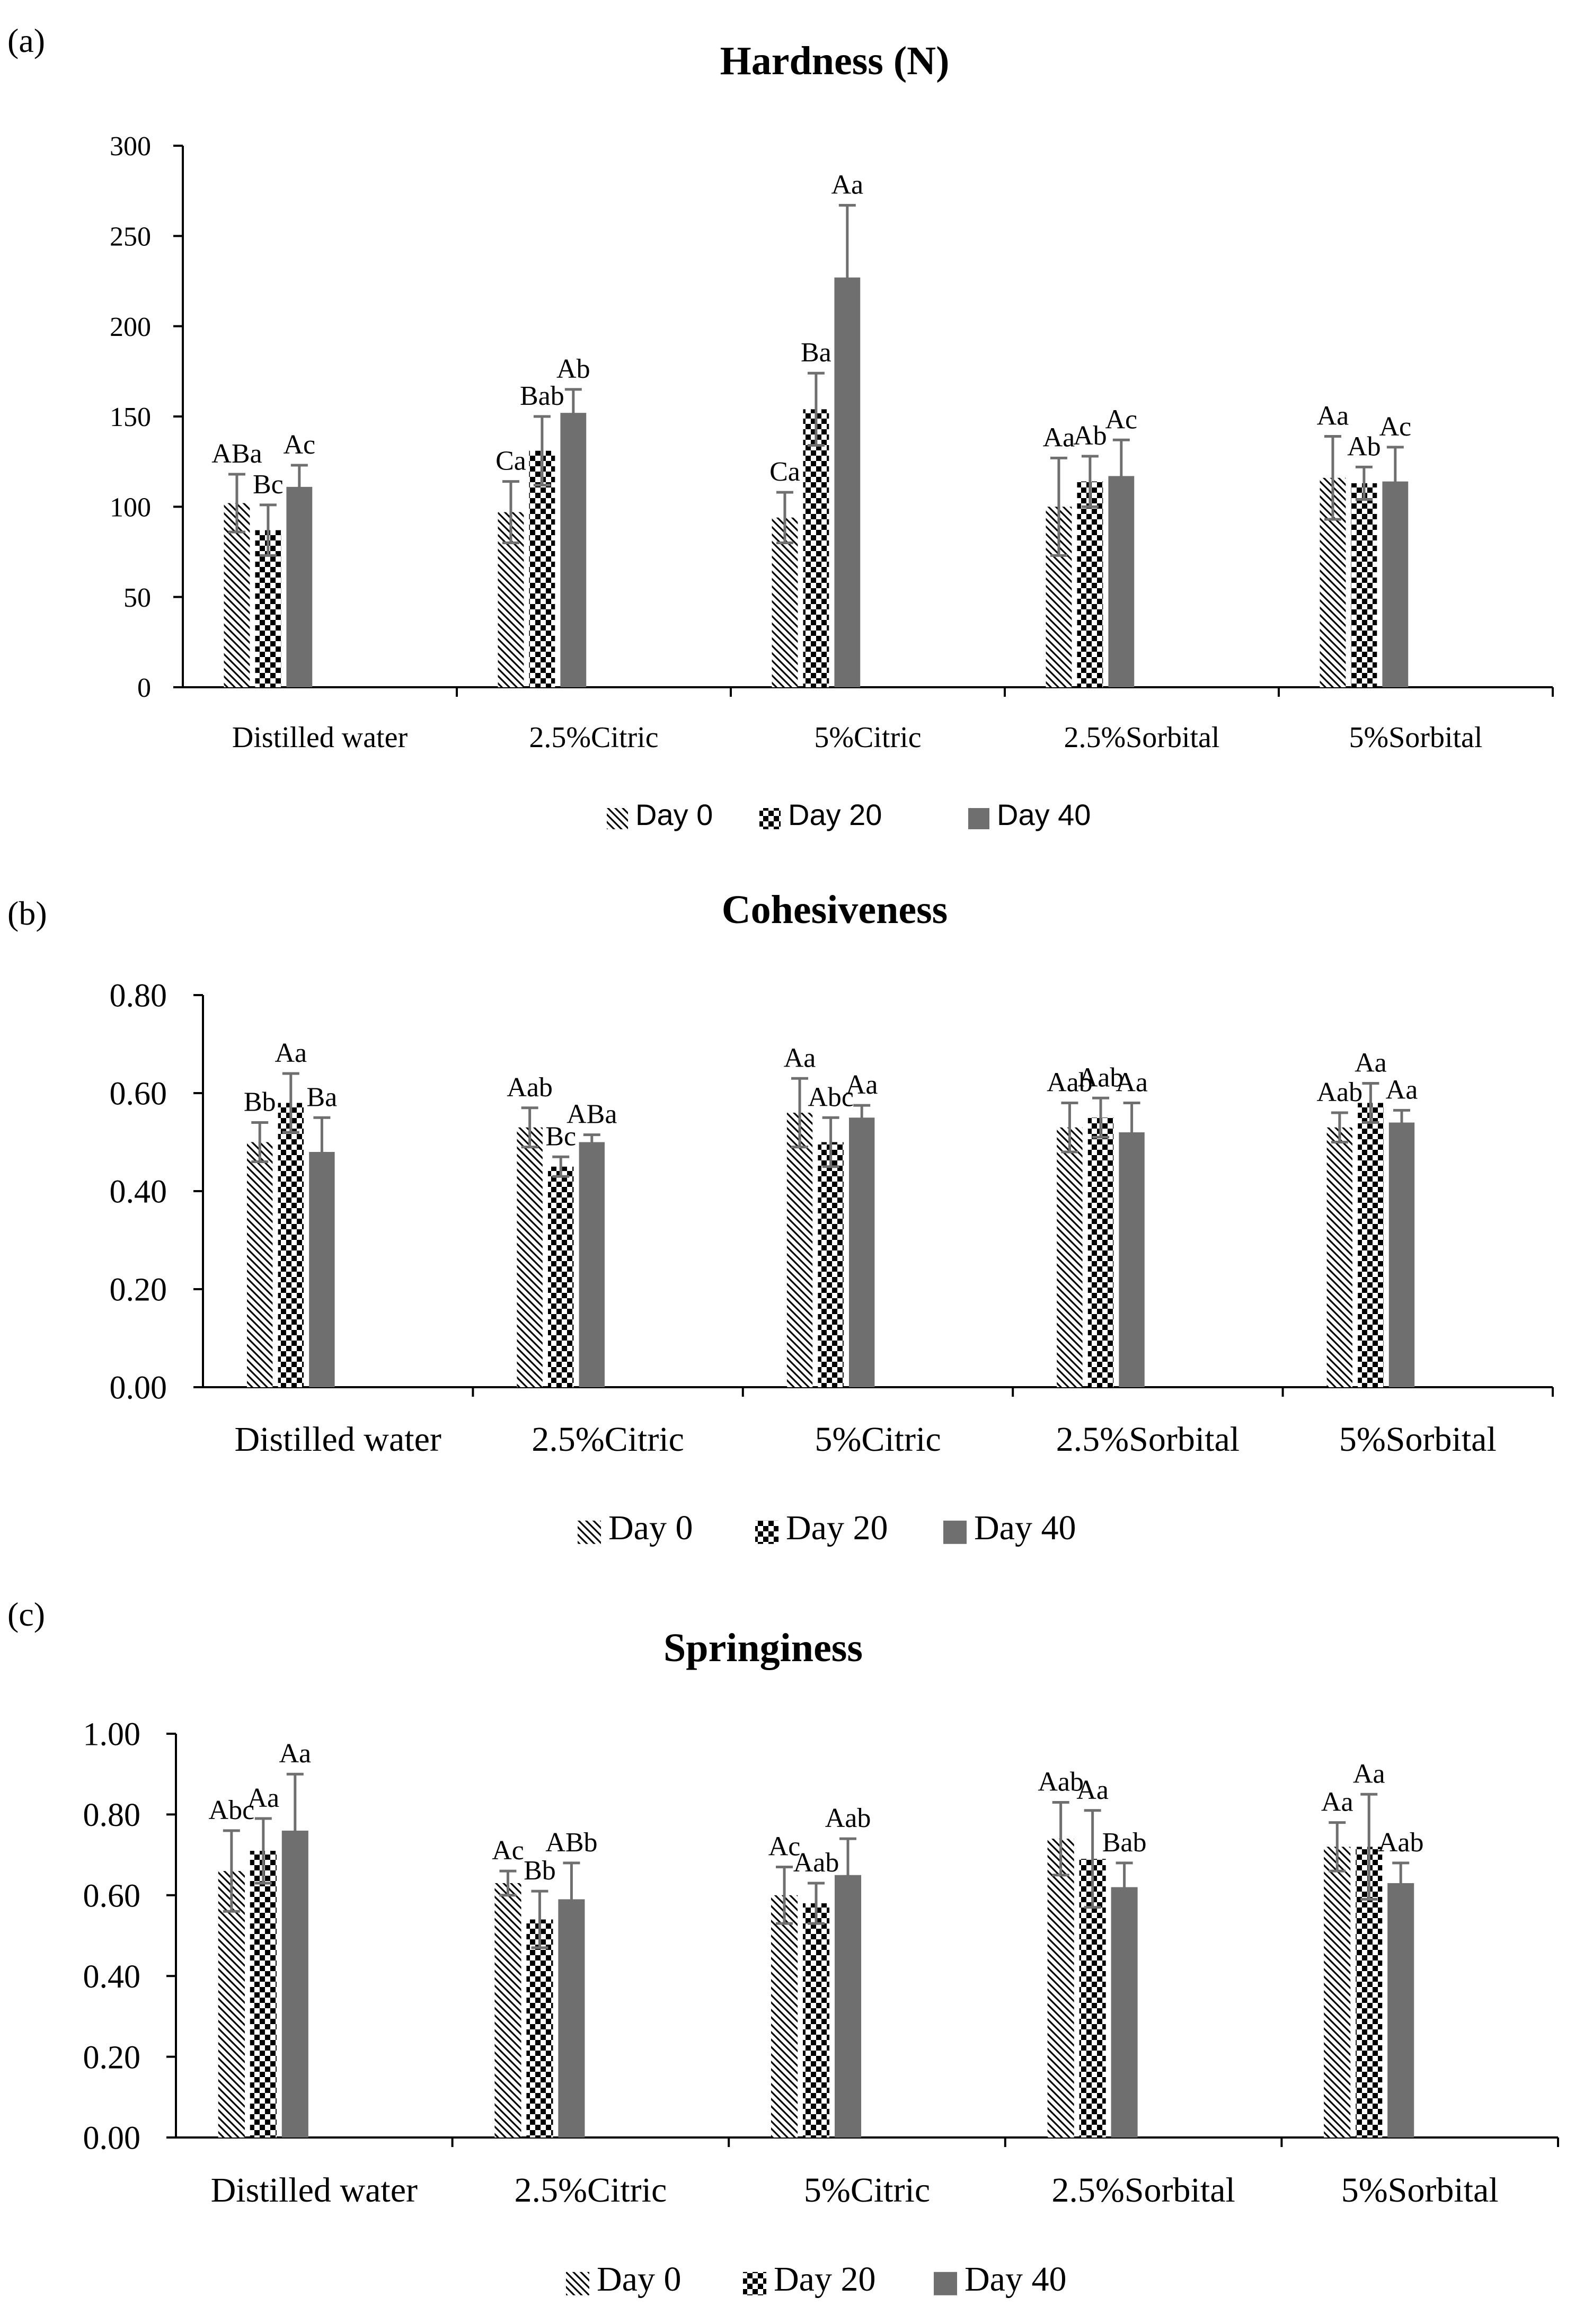 This screenshot has width=1575, height=2324. I want to click on category-label: 2.5%Citric, so click(594, 737).